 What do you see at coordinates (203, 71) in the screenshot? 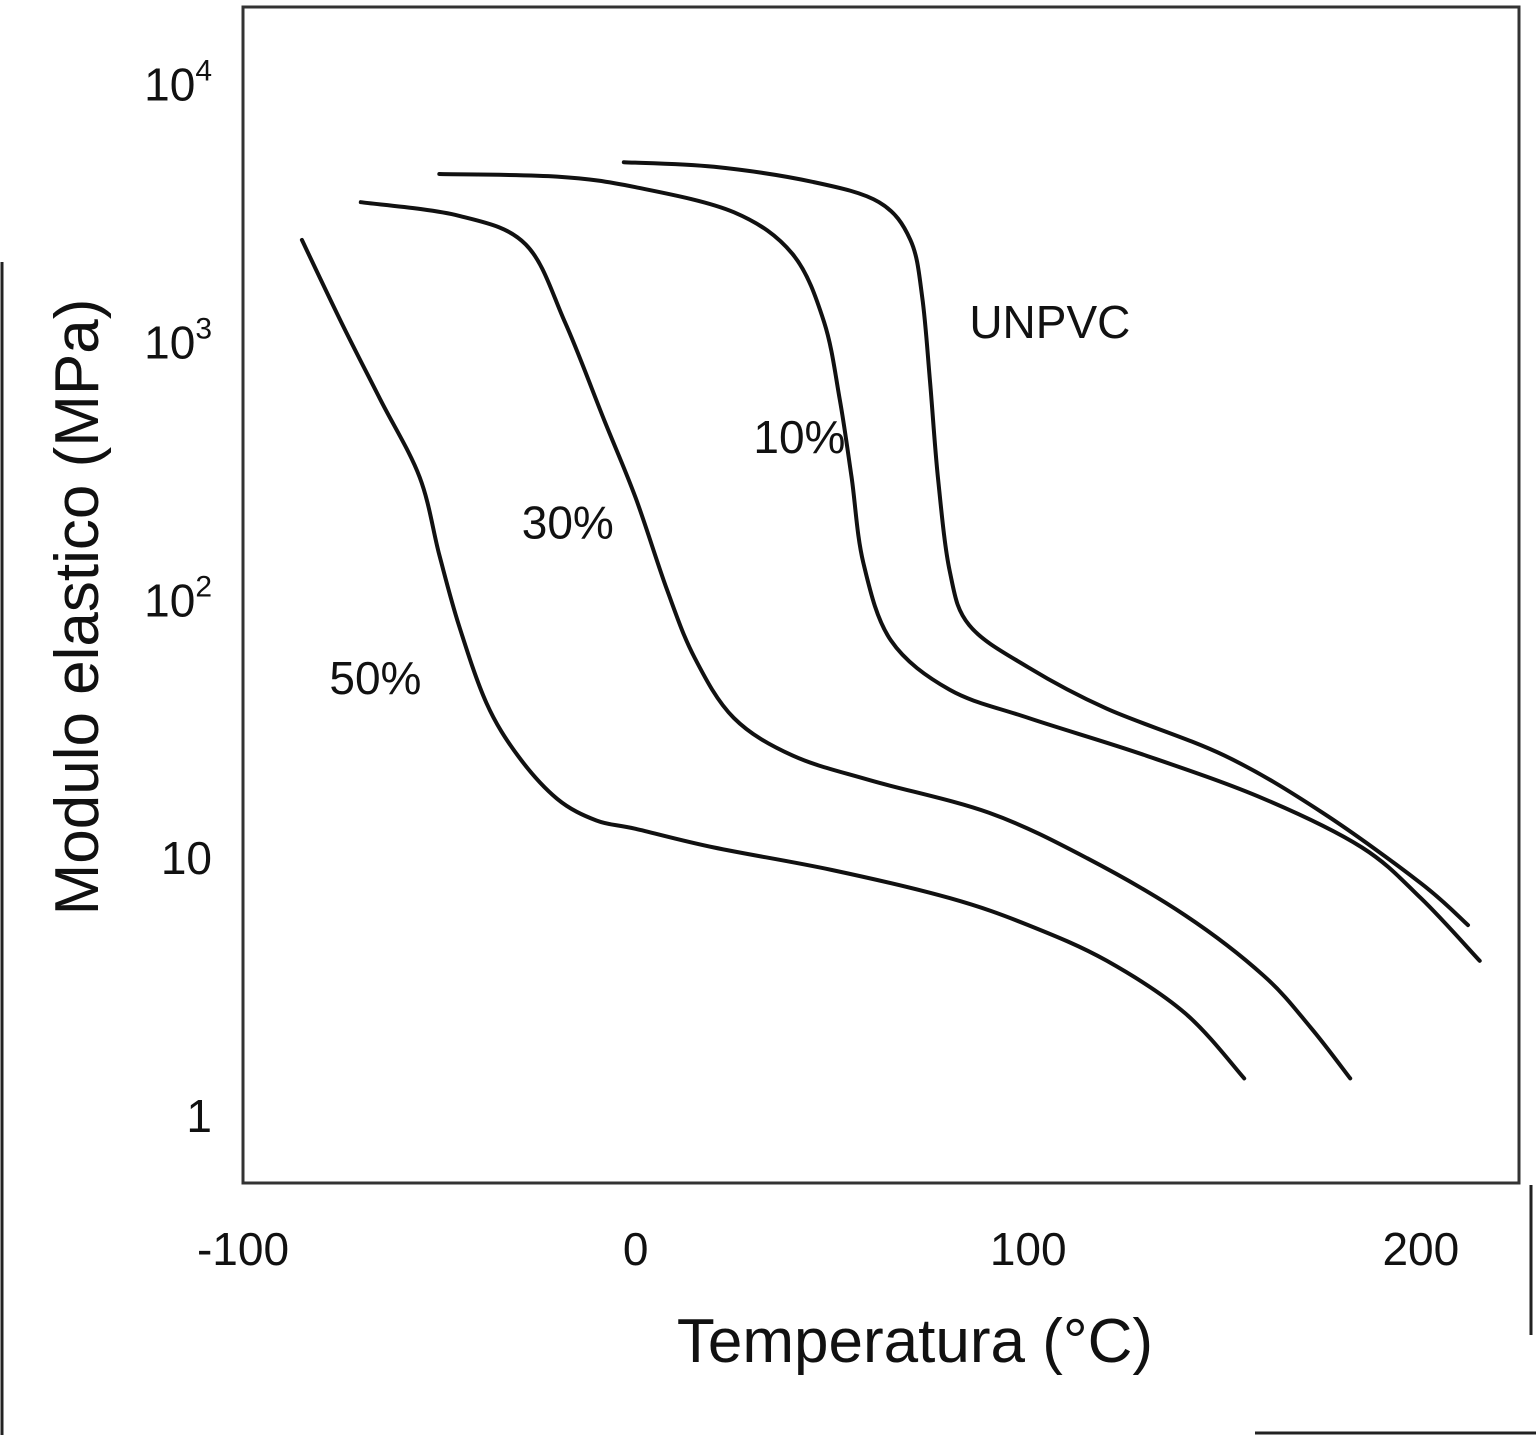
I see `y-tick-exponent: 4` at bounding box center [203, 71].